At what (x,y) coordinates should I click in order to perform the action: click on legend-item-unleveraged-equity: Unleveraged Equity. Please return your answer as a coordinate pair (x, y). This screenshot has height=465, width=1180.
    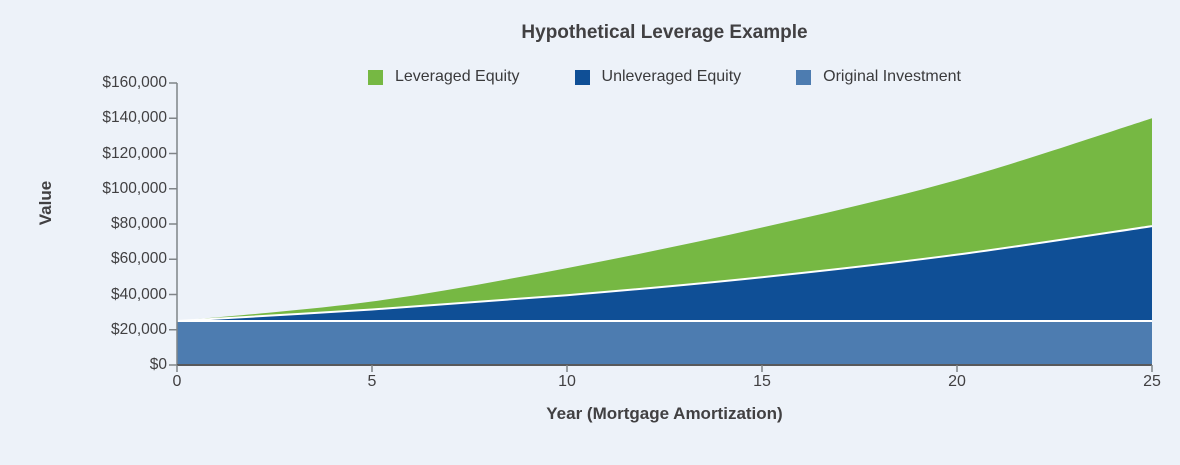
    Looking at the image, I should click on (658, 77).